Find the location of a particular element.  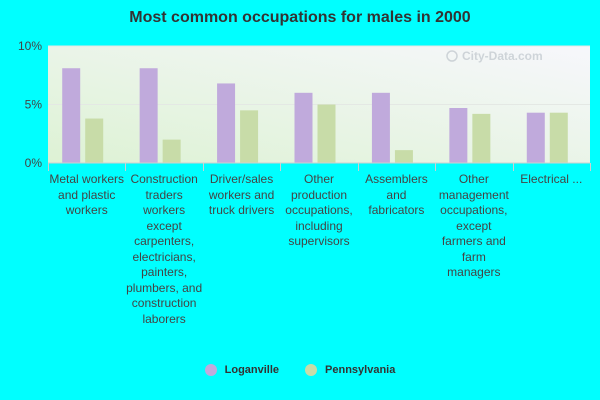

x-tick-label: Metal workers and plastic workers is located at coordinates (87, 194).